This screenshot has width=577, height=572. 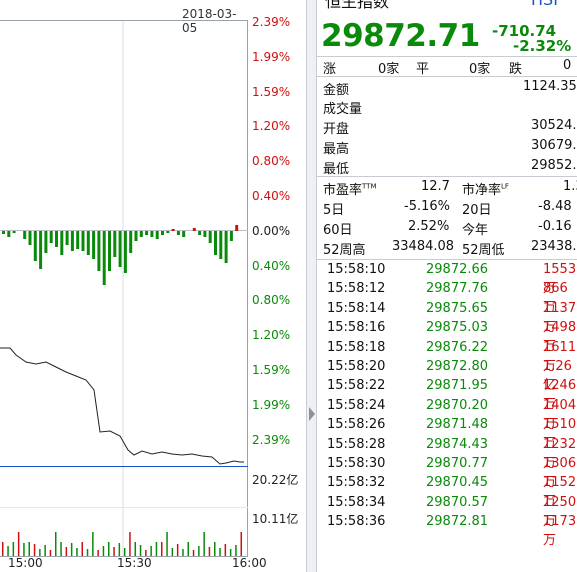 I want to click on tick-volume: 1173万, so click(x=560, y=531).